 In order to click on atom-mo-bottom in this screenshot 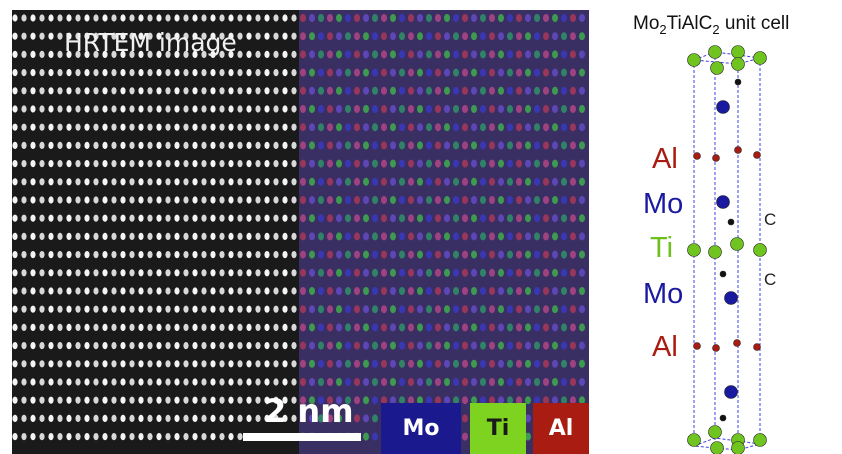, I will do `click(731, 392)`.